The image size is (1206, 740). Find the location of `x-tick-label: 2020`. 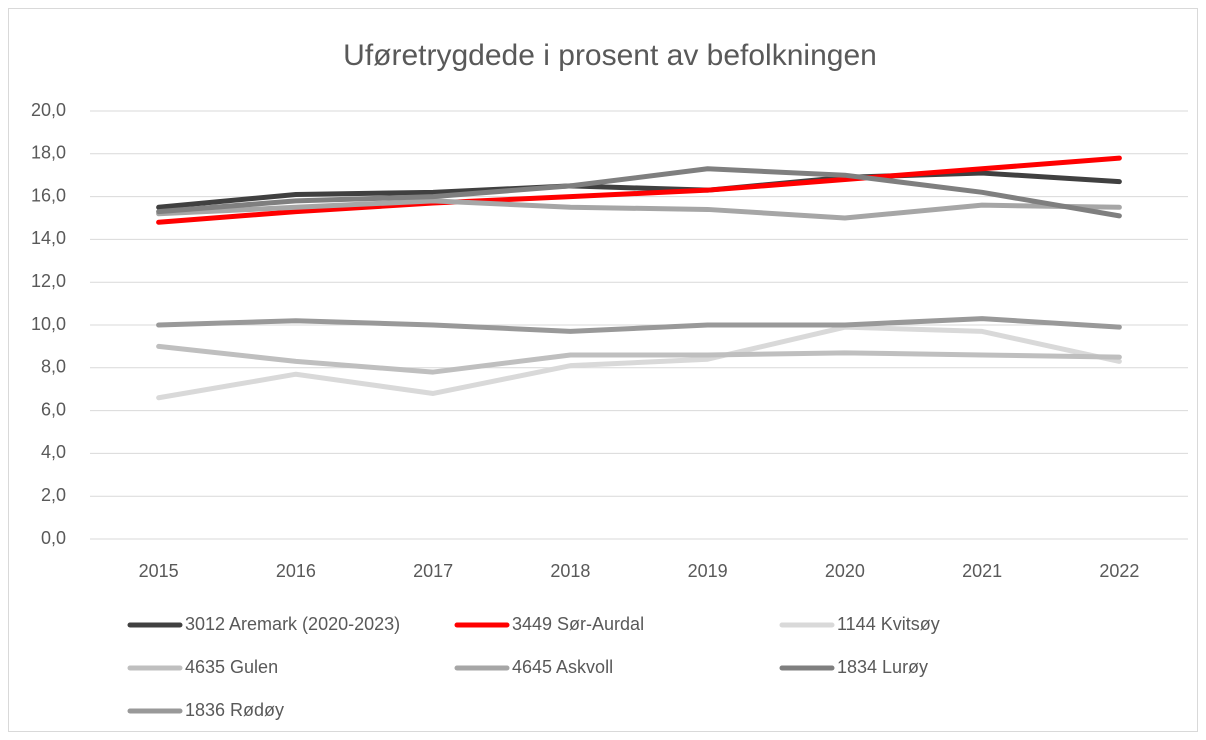

x-tick-label: 2020 is located at coordinates (845, 571).